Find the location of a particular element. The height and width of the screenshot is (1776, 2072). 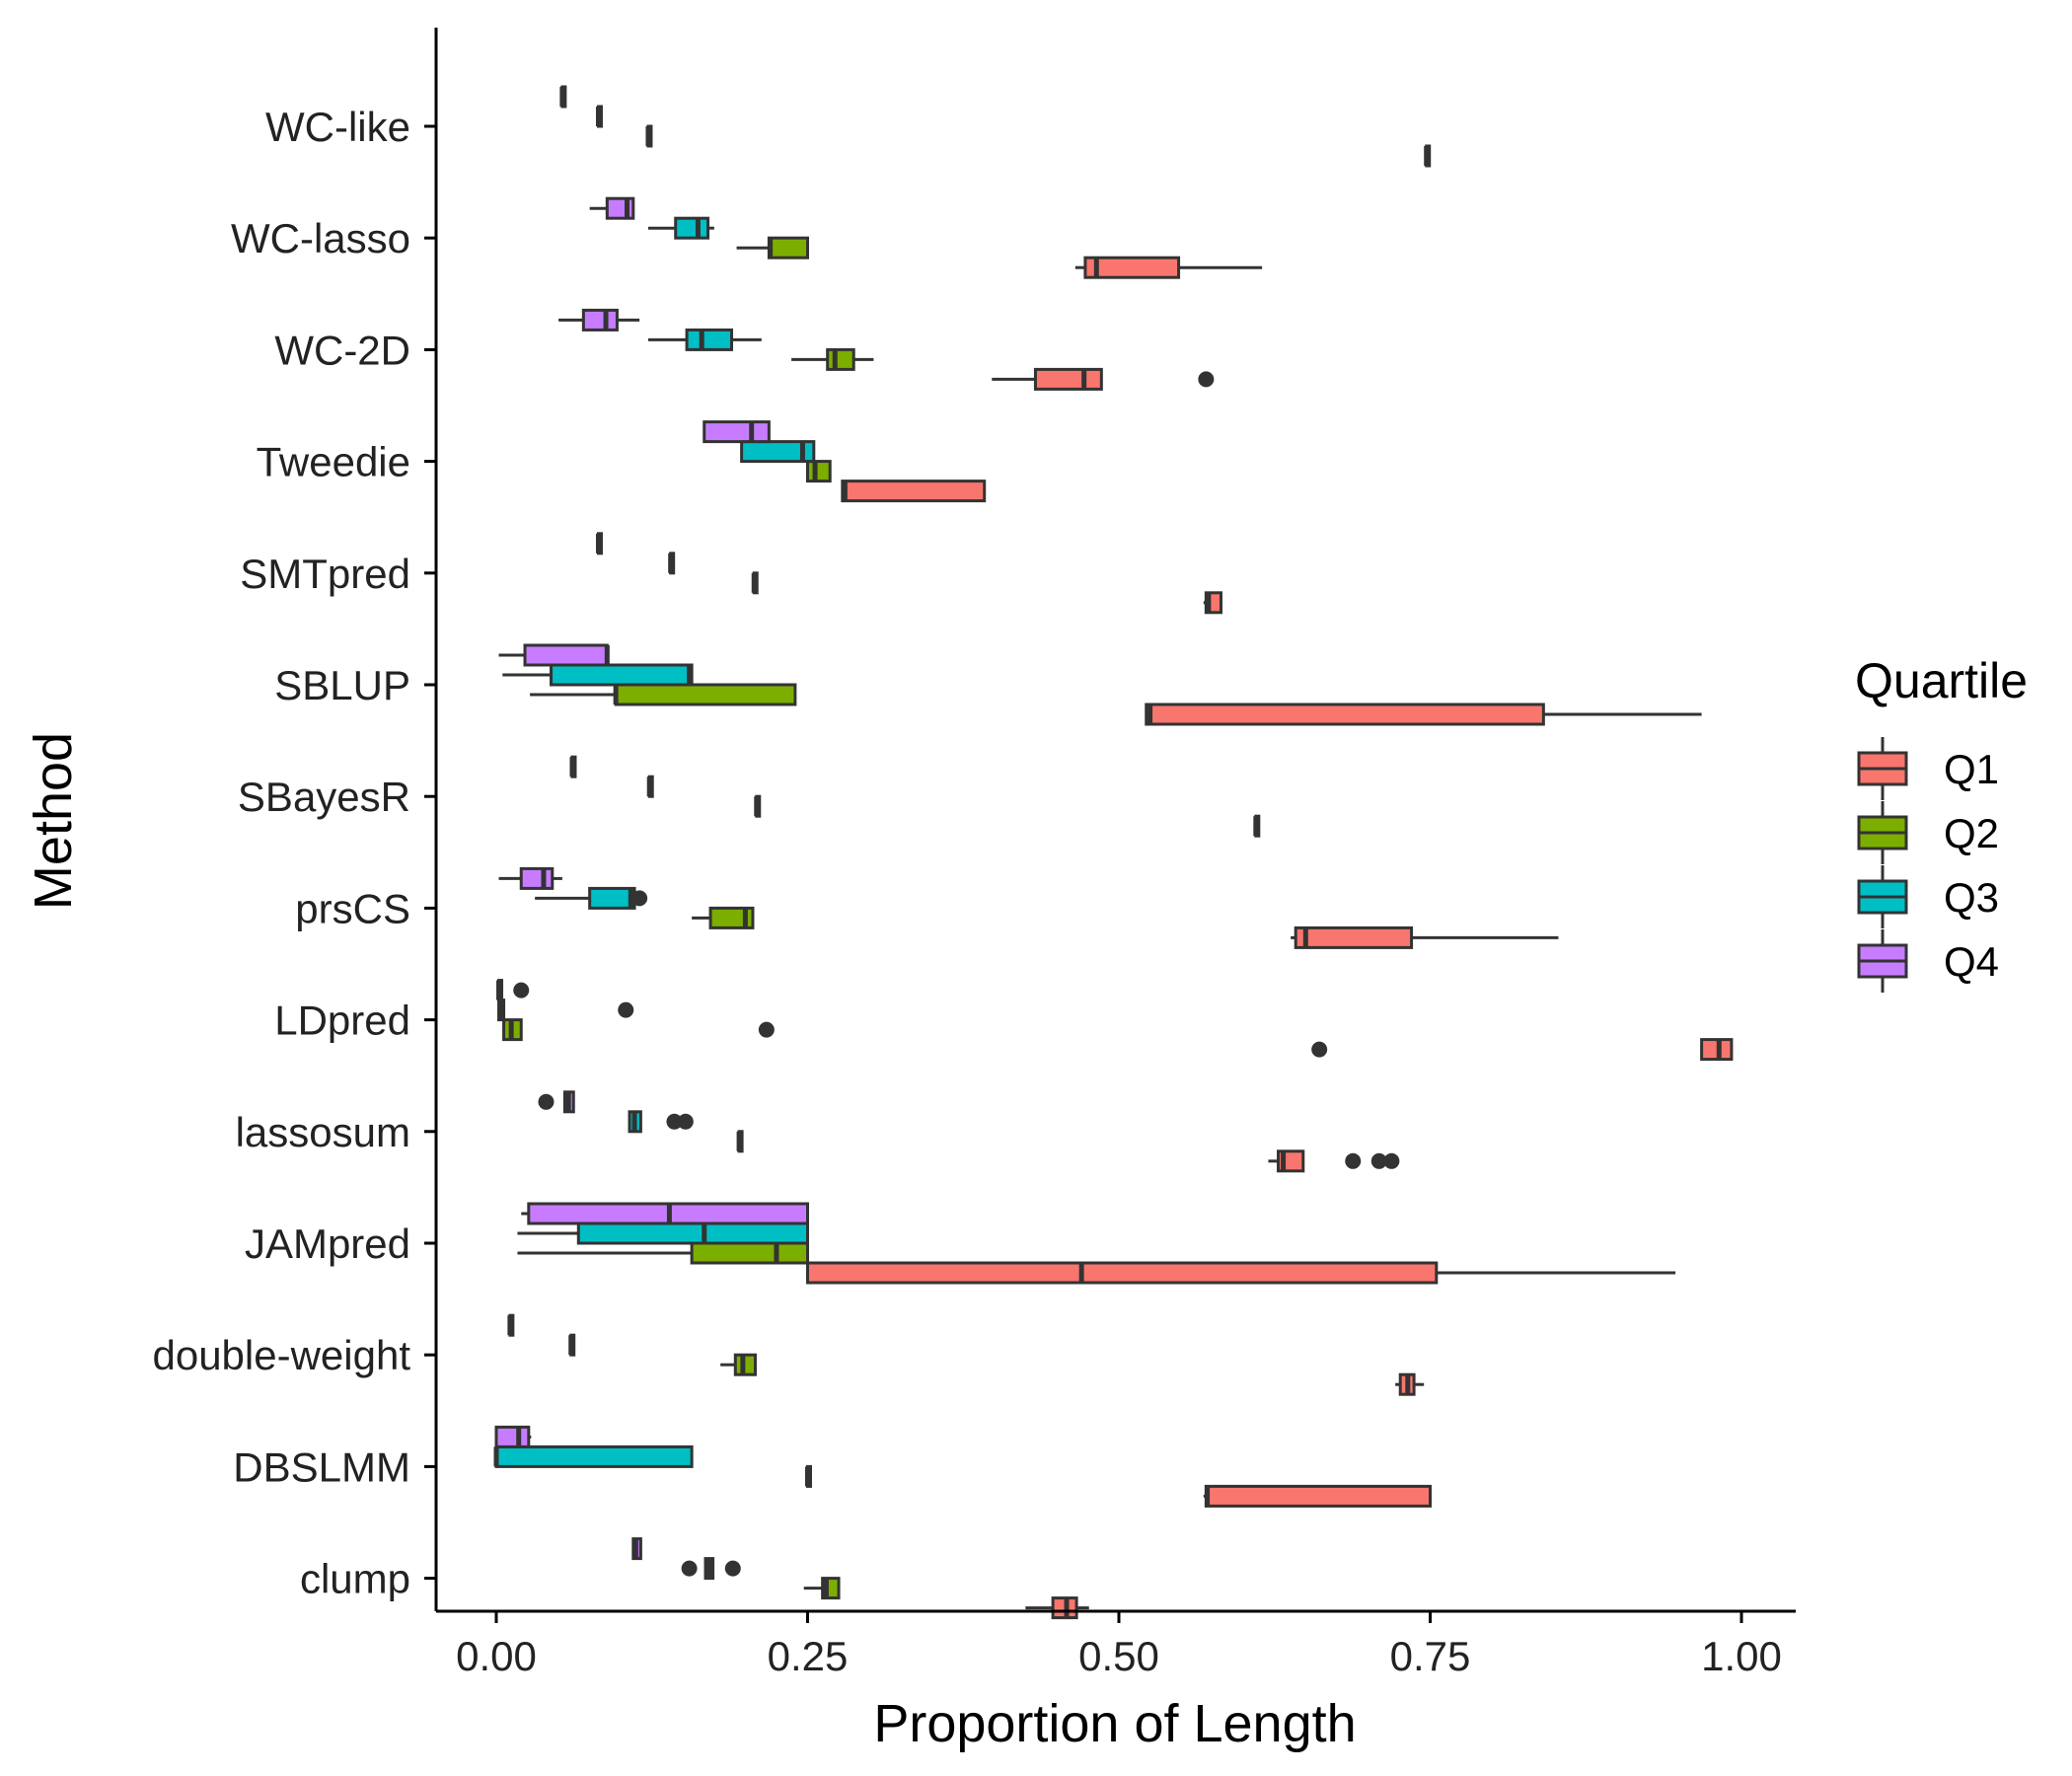

box-sblup-q1 is located at coordinates (1424, 714).